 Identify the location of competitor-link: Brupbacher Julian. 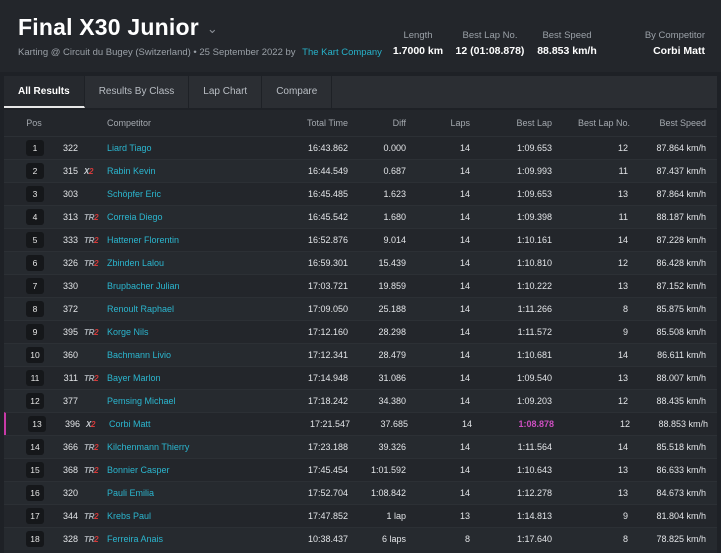
(143, 286).